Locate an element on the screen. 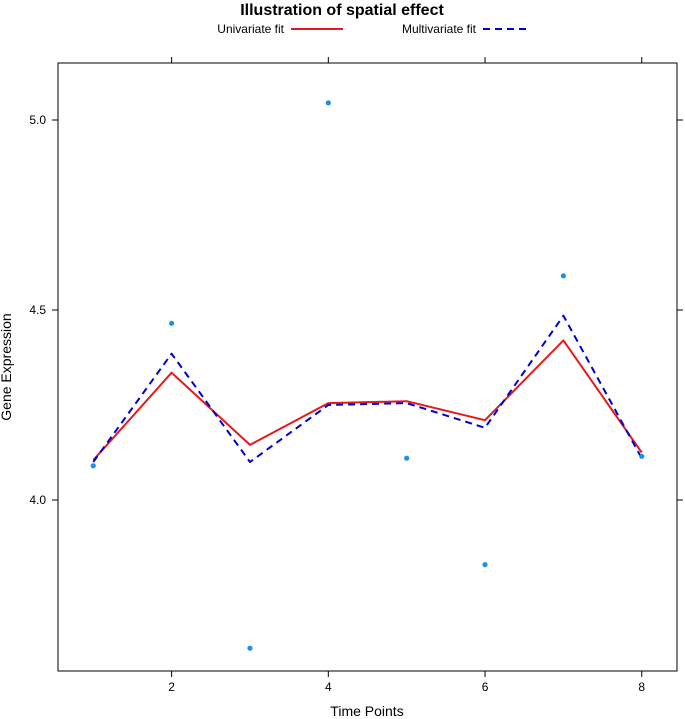  x-tick-label: 2 is located at coordinates (171, 687).